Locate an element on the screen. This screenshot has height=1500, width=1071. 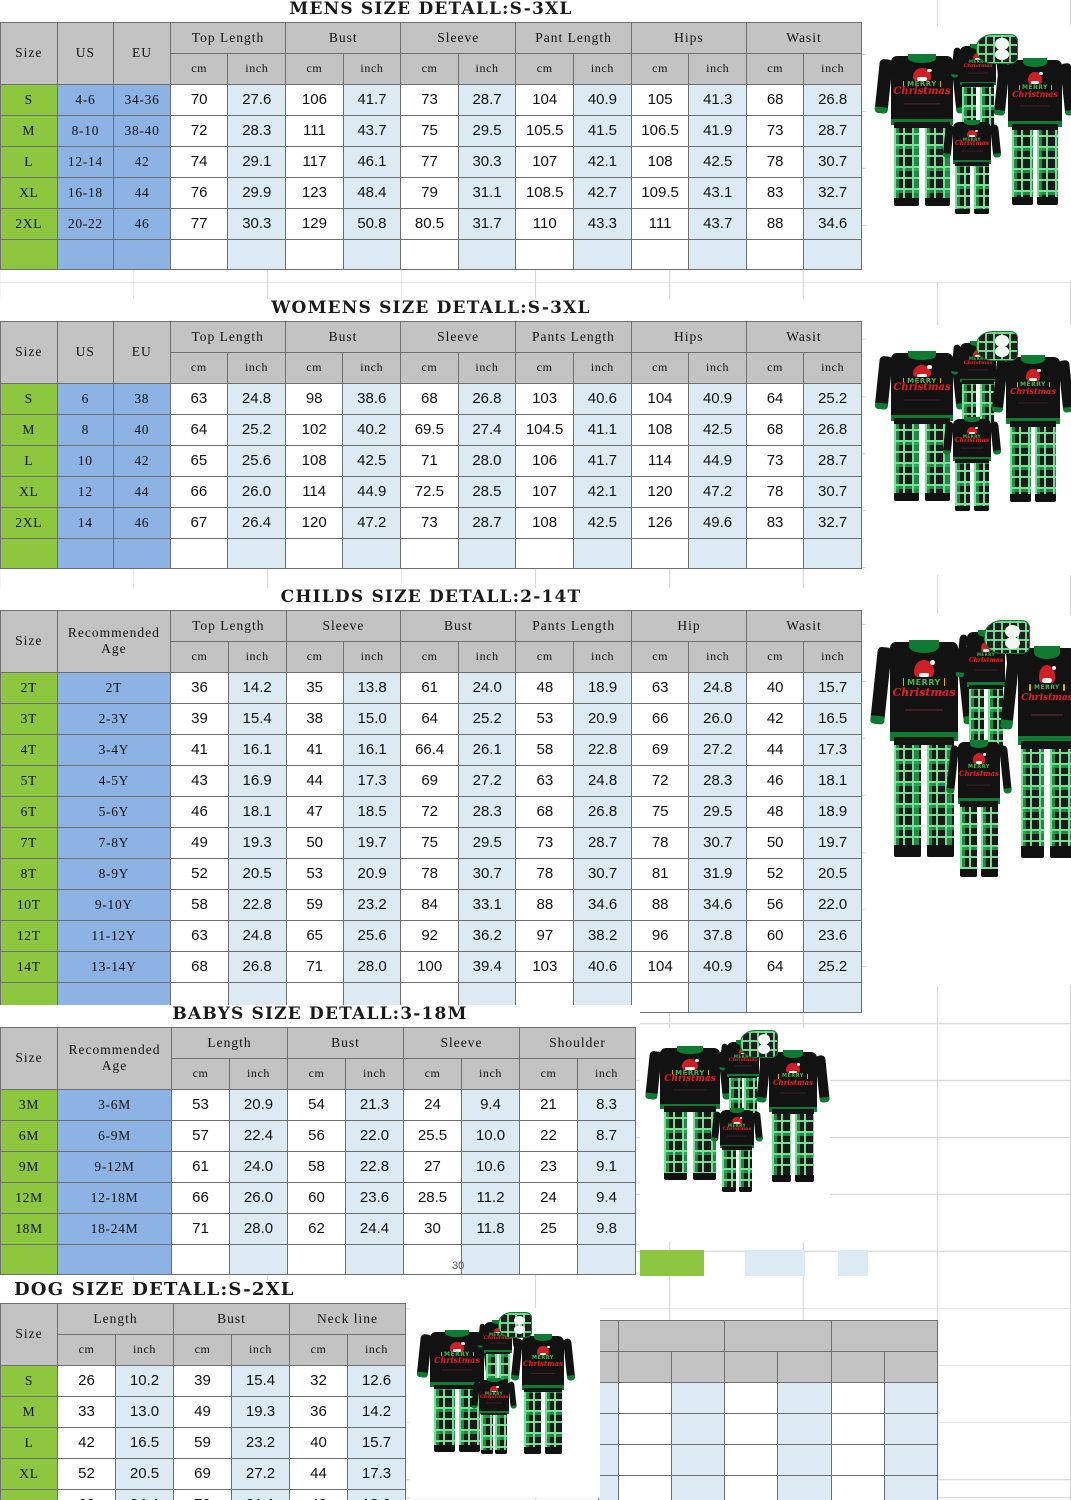
cell-cm: 107 is located at coordinates (545, 491).